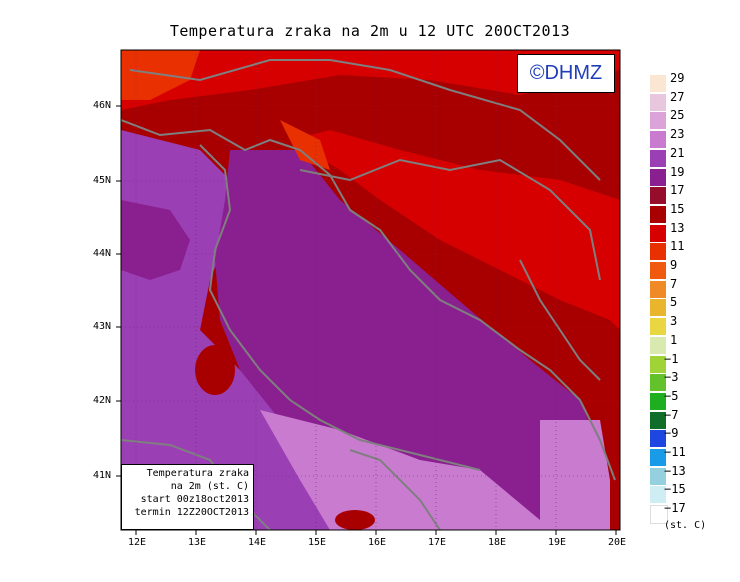 The image size is (740, 582). I want to click on lon-label: 12E, so click(137, 542).